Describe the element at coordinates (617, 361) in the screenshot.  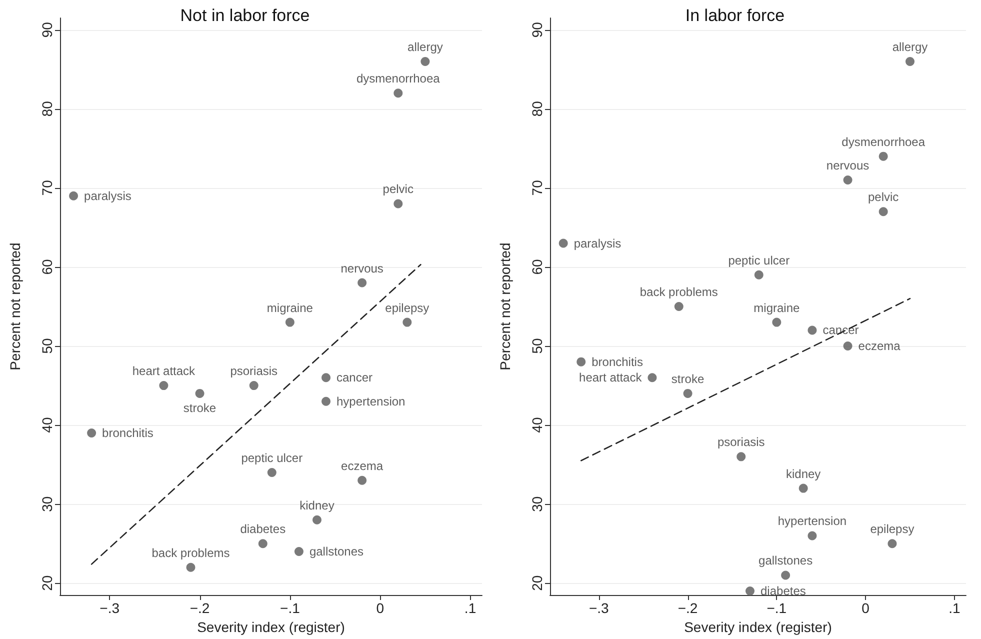
I see `series-label: bronchitis` at that location.